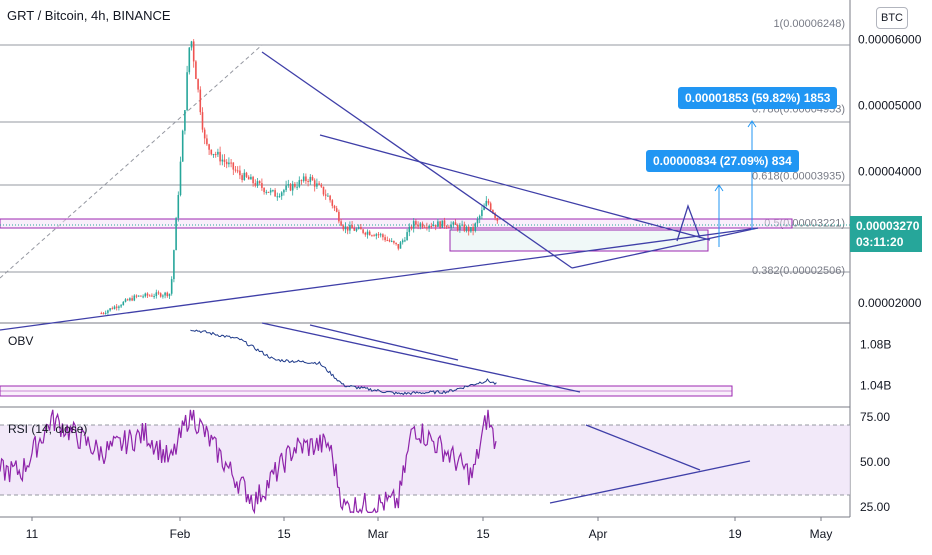 The height and width of the screenshot is (555, 932). I want to click on fib-base-dashed-line, so click(131, 161).